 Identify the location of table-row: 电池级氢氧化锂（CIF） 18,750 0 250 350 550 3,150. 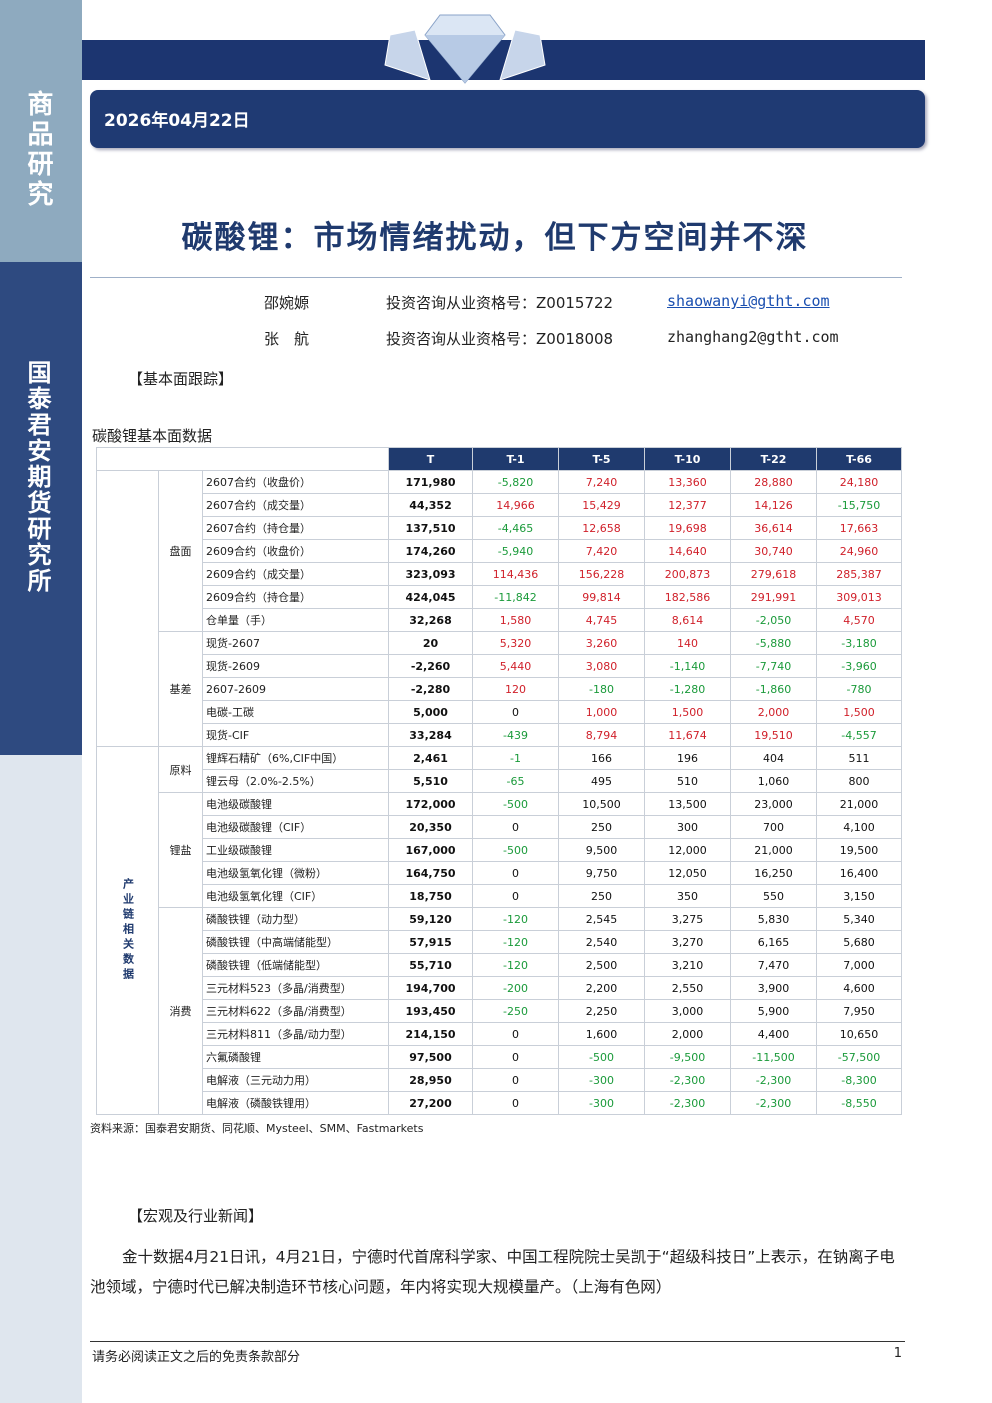
(500, 896).